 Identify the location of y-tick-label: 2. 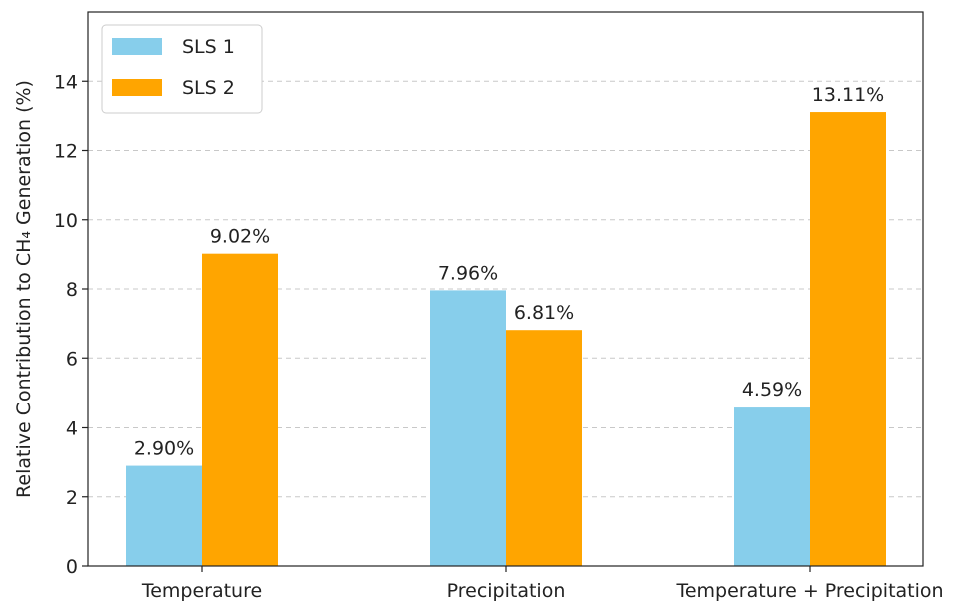
(72, 498).